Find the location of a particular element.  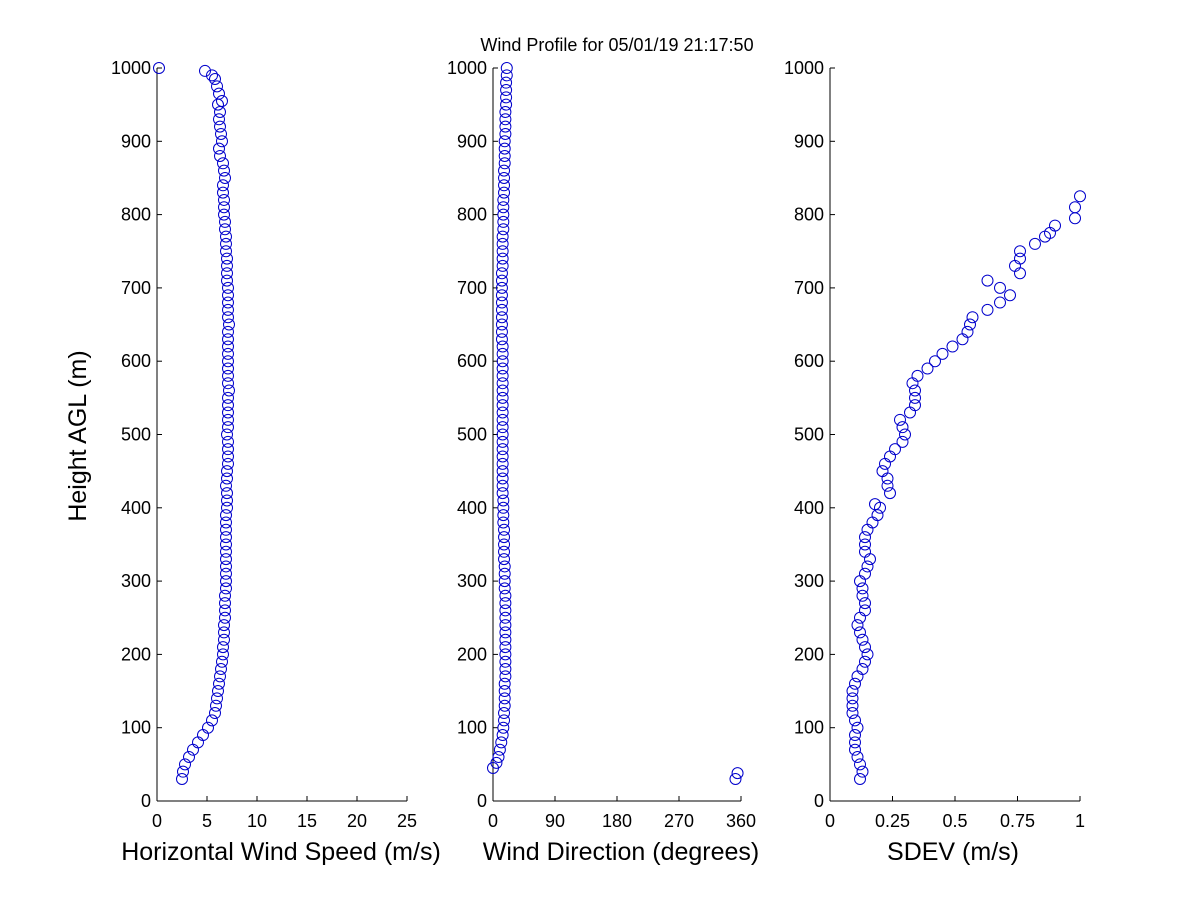

x-tick-label: 5 is located at coordinates (207, 821).